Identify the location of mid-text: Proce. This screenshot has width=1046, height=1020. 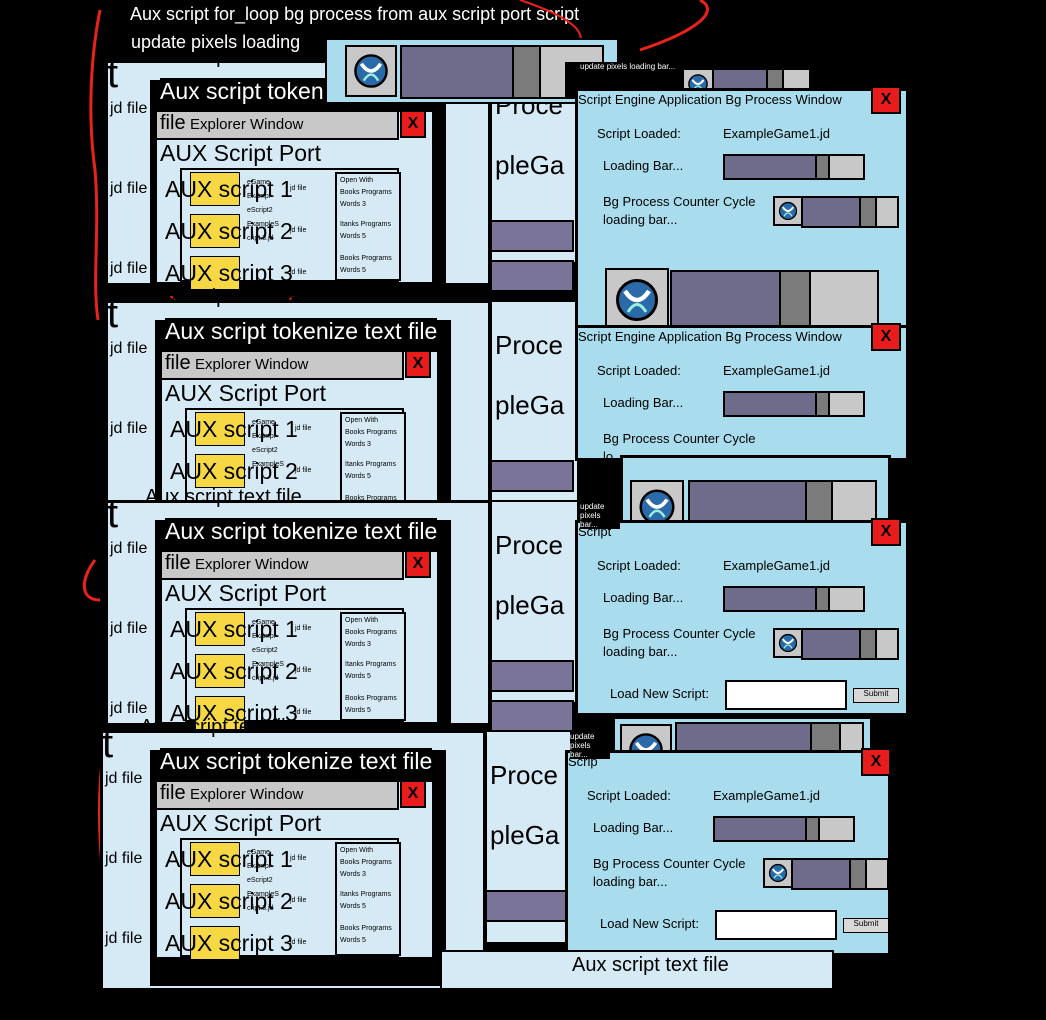
(529, 545).